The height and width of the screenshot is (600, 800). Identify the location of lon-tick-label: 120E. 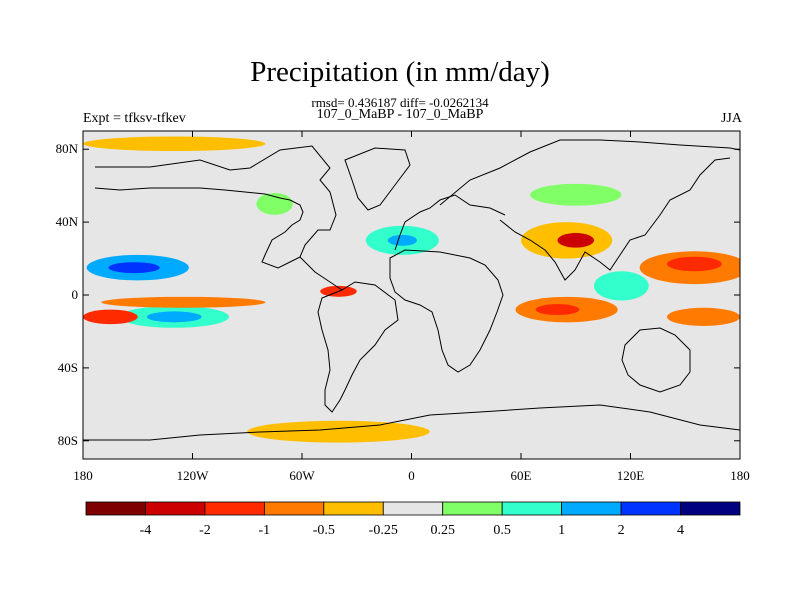
(631, 475).